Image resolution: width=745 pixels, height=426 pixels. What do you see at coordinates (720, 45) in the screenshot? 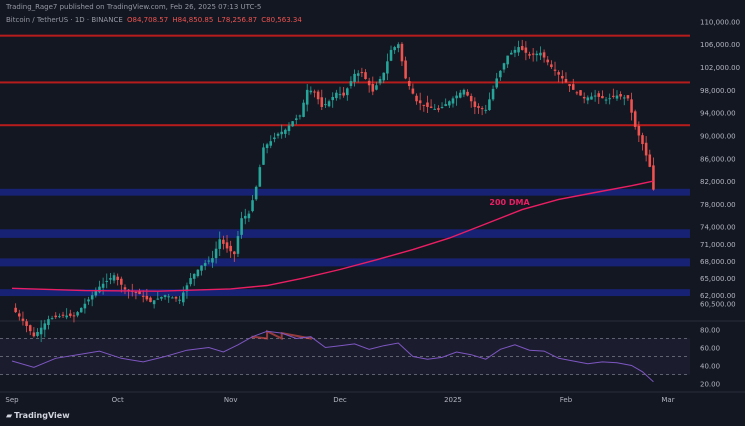
I see `price-tick-label: 106,000.00` at bounding box center [720, 45].